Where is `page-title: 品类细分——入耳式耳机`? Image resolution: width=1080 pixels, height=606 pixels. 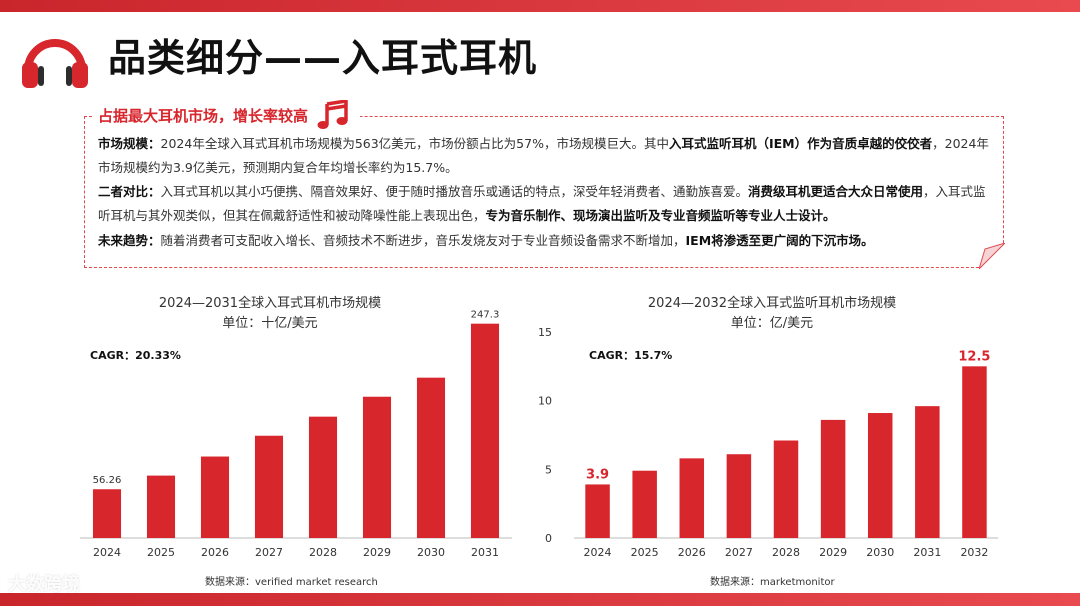
page-title: 品类细分——入耳式耳机 is located at coordinates (323, 58).